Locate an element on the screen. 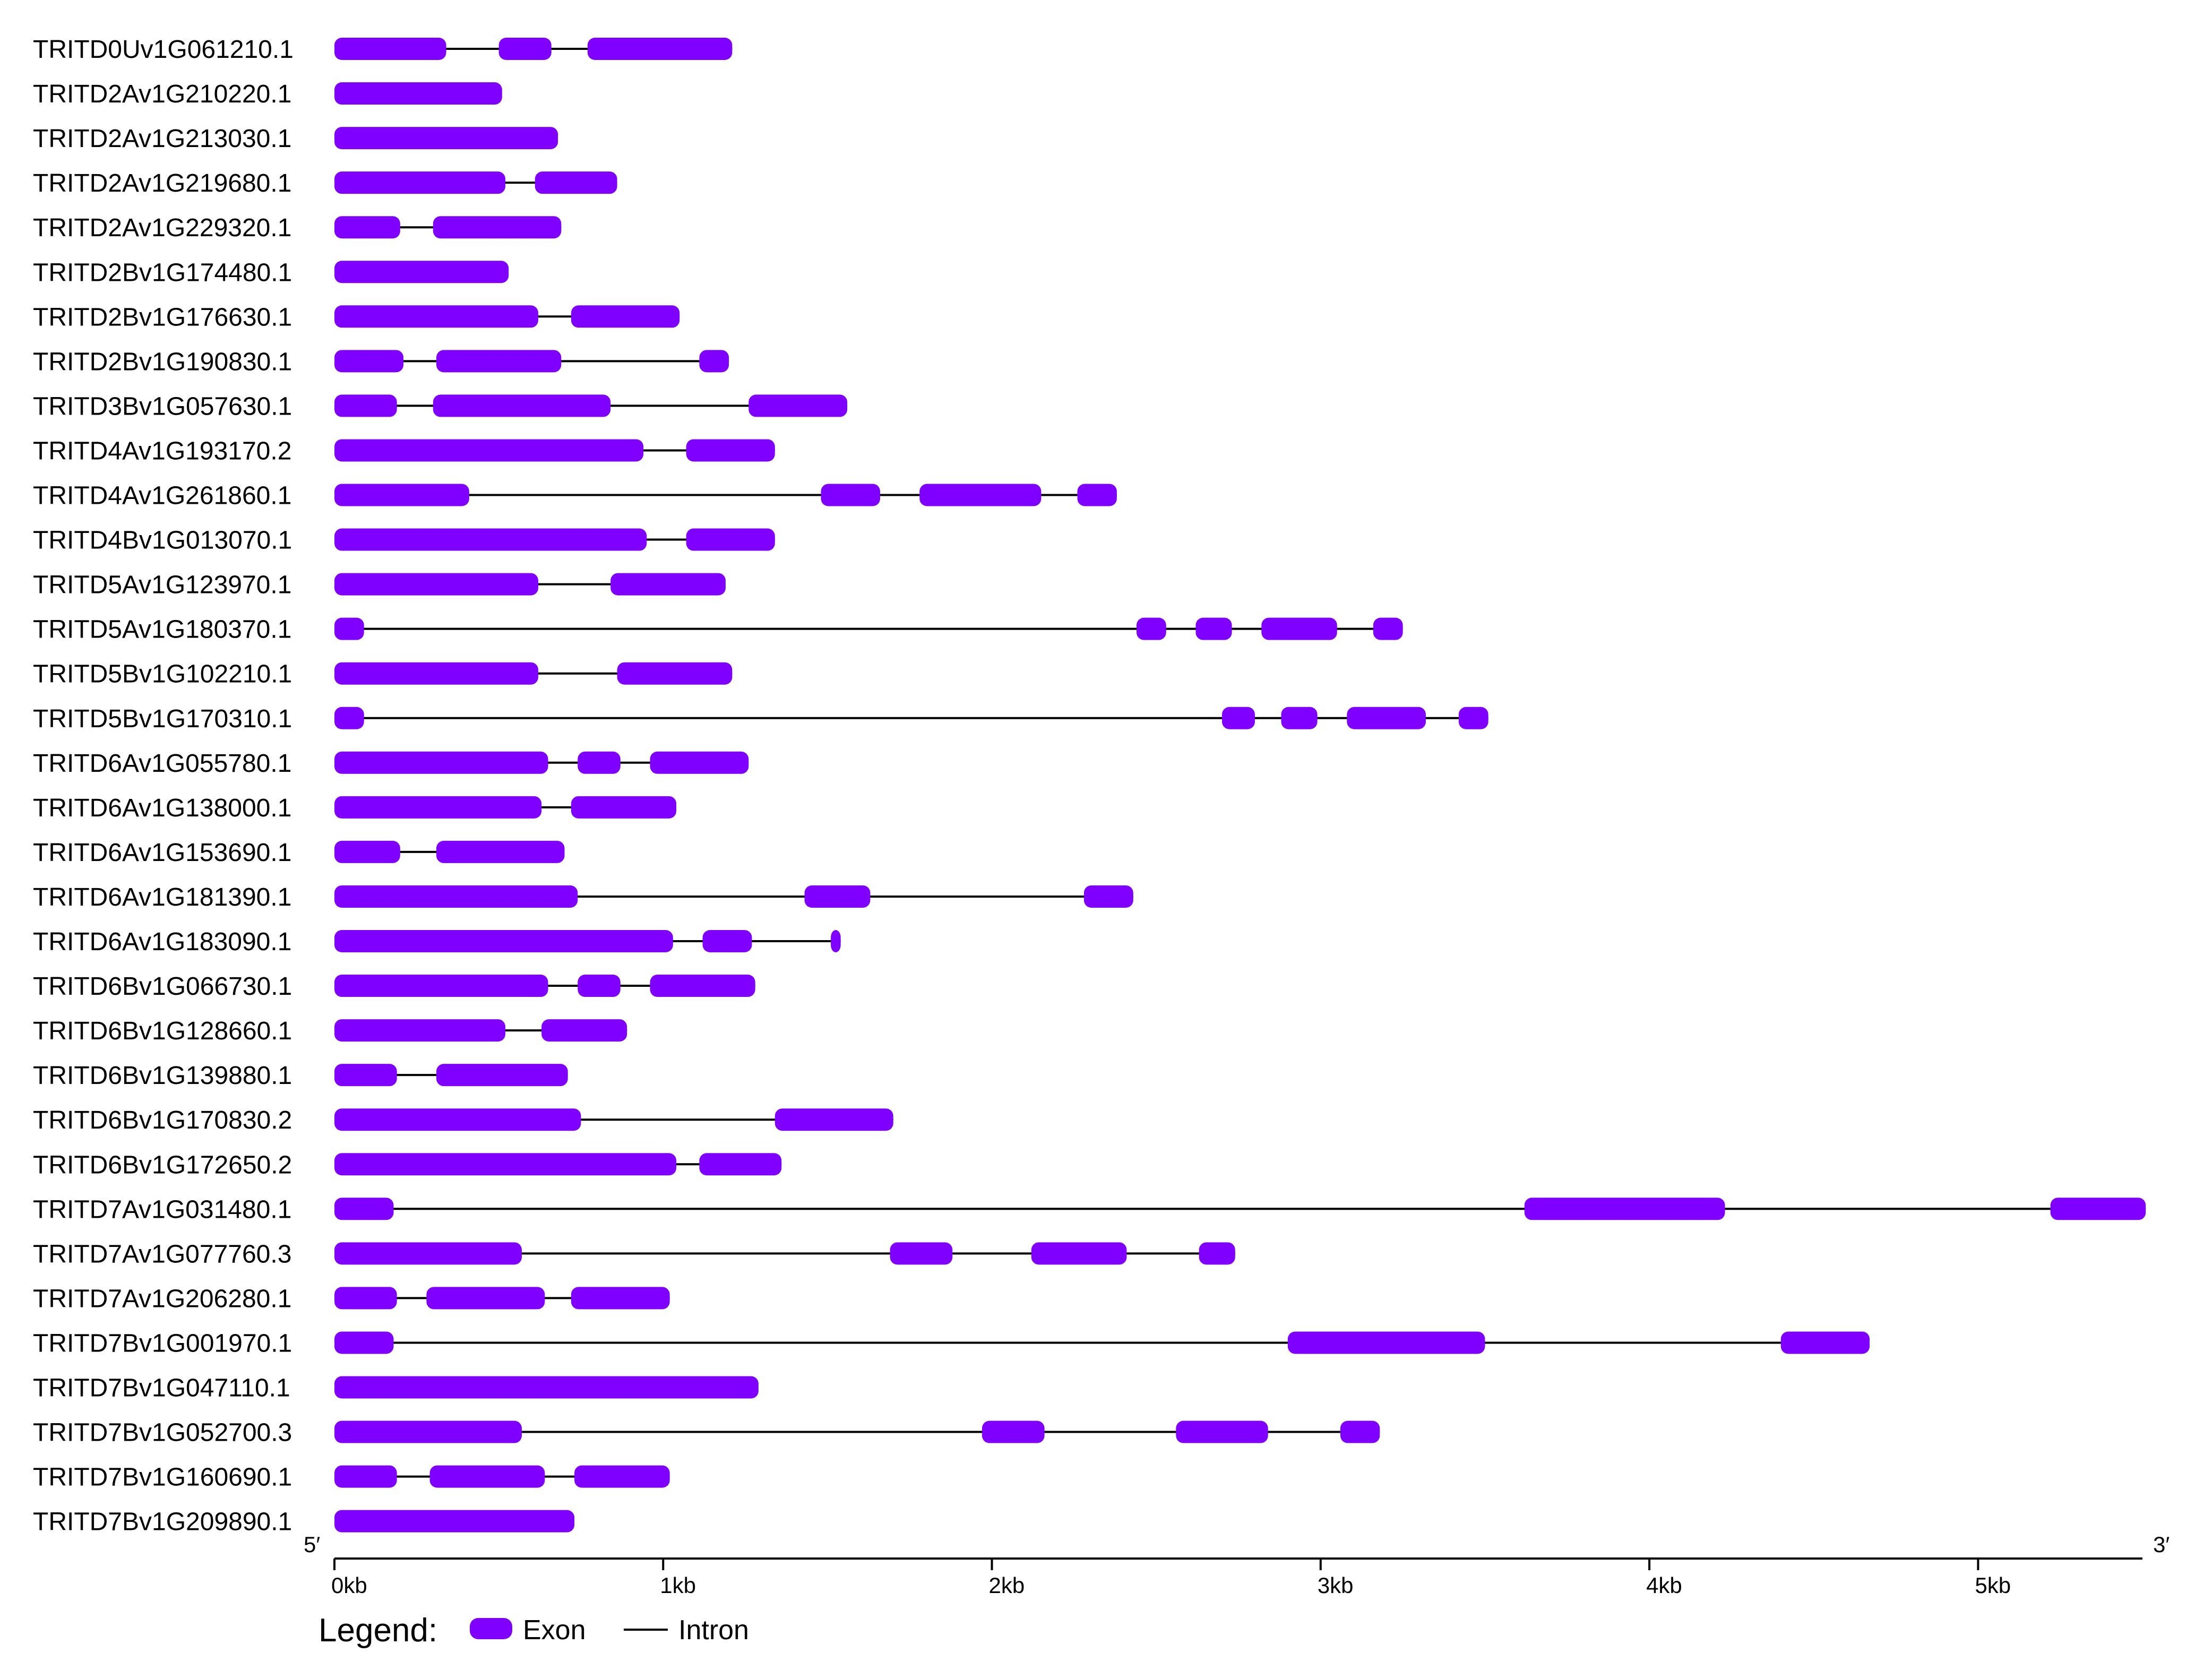 This screenshot has height=1670, width=2212. gene-label: TRITD6Bv1G128660.1 is located at coordinates (163, 1031).